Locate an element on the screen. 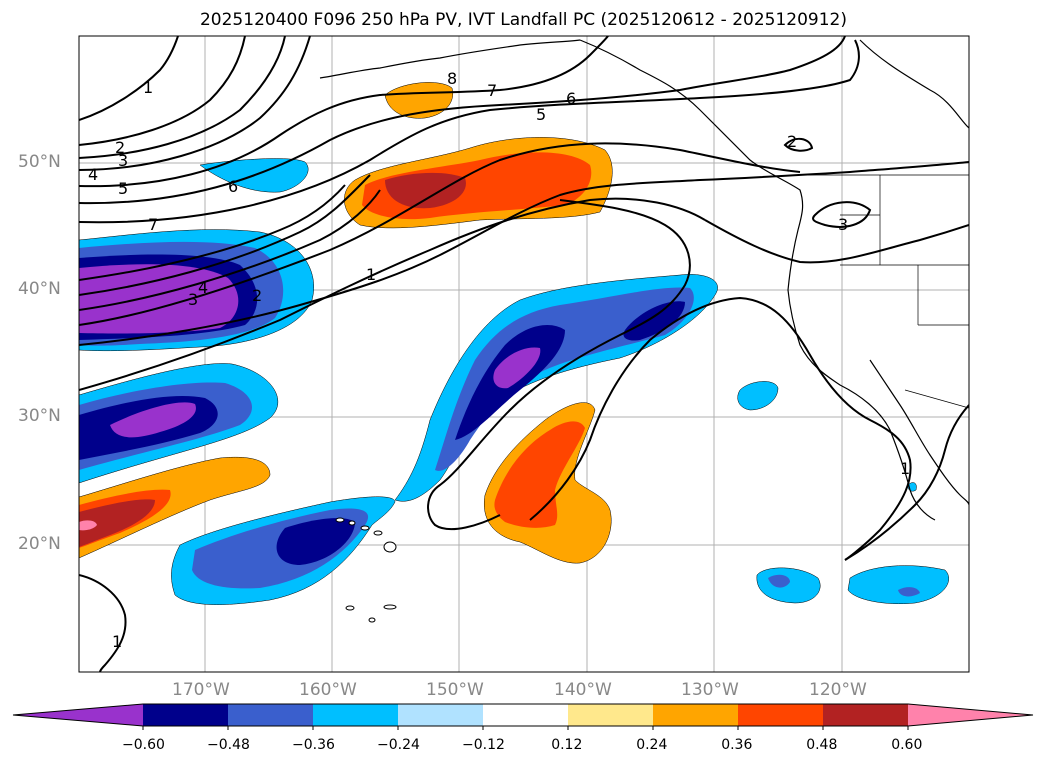  colorbar-tick-label: −0.12 is located at coordinates (483, 745).